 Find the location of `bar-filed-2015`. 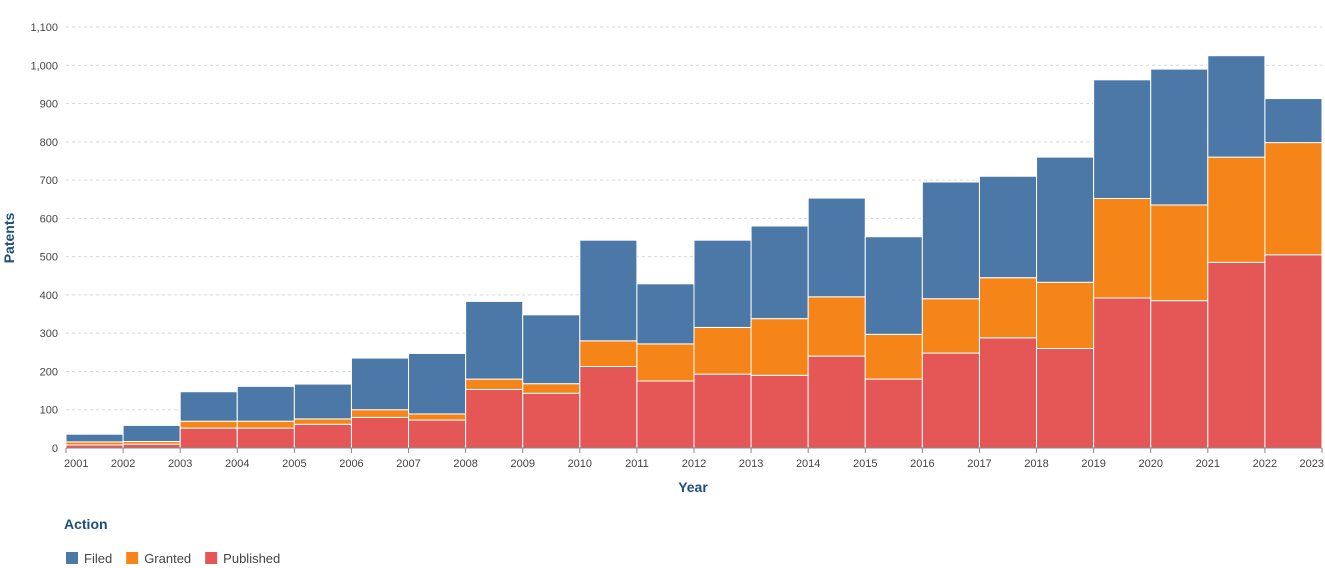

bar-filed-2015 is located at coordinates (893, 285).